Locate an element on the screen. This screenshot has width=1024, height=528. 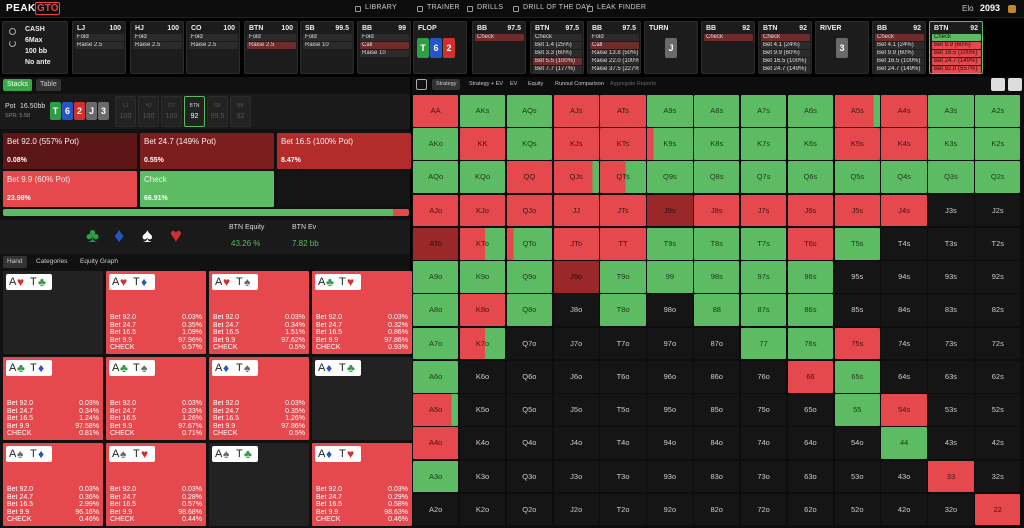
stack-chip: LJ 100 is located at coordinates (125, 111).